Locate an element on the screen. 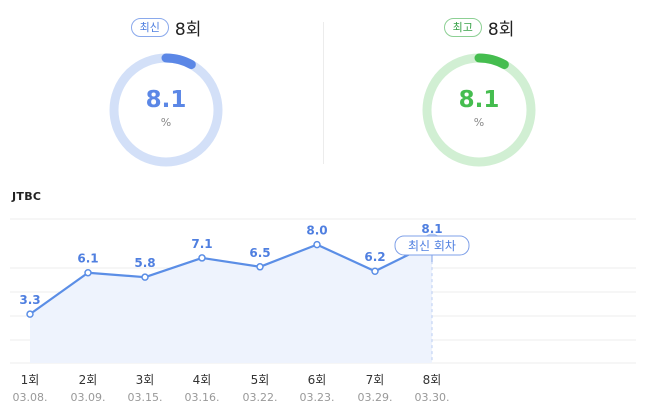 This screenshot has height=413, width=661. best-donut-fill-arc is located at coordinates (479, 110).